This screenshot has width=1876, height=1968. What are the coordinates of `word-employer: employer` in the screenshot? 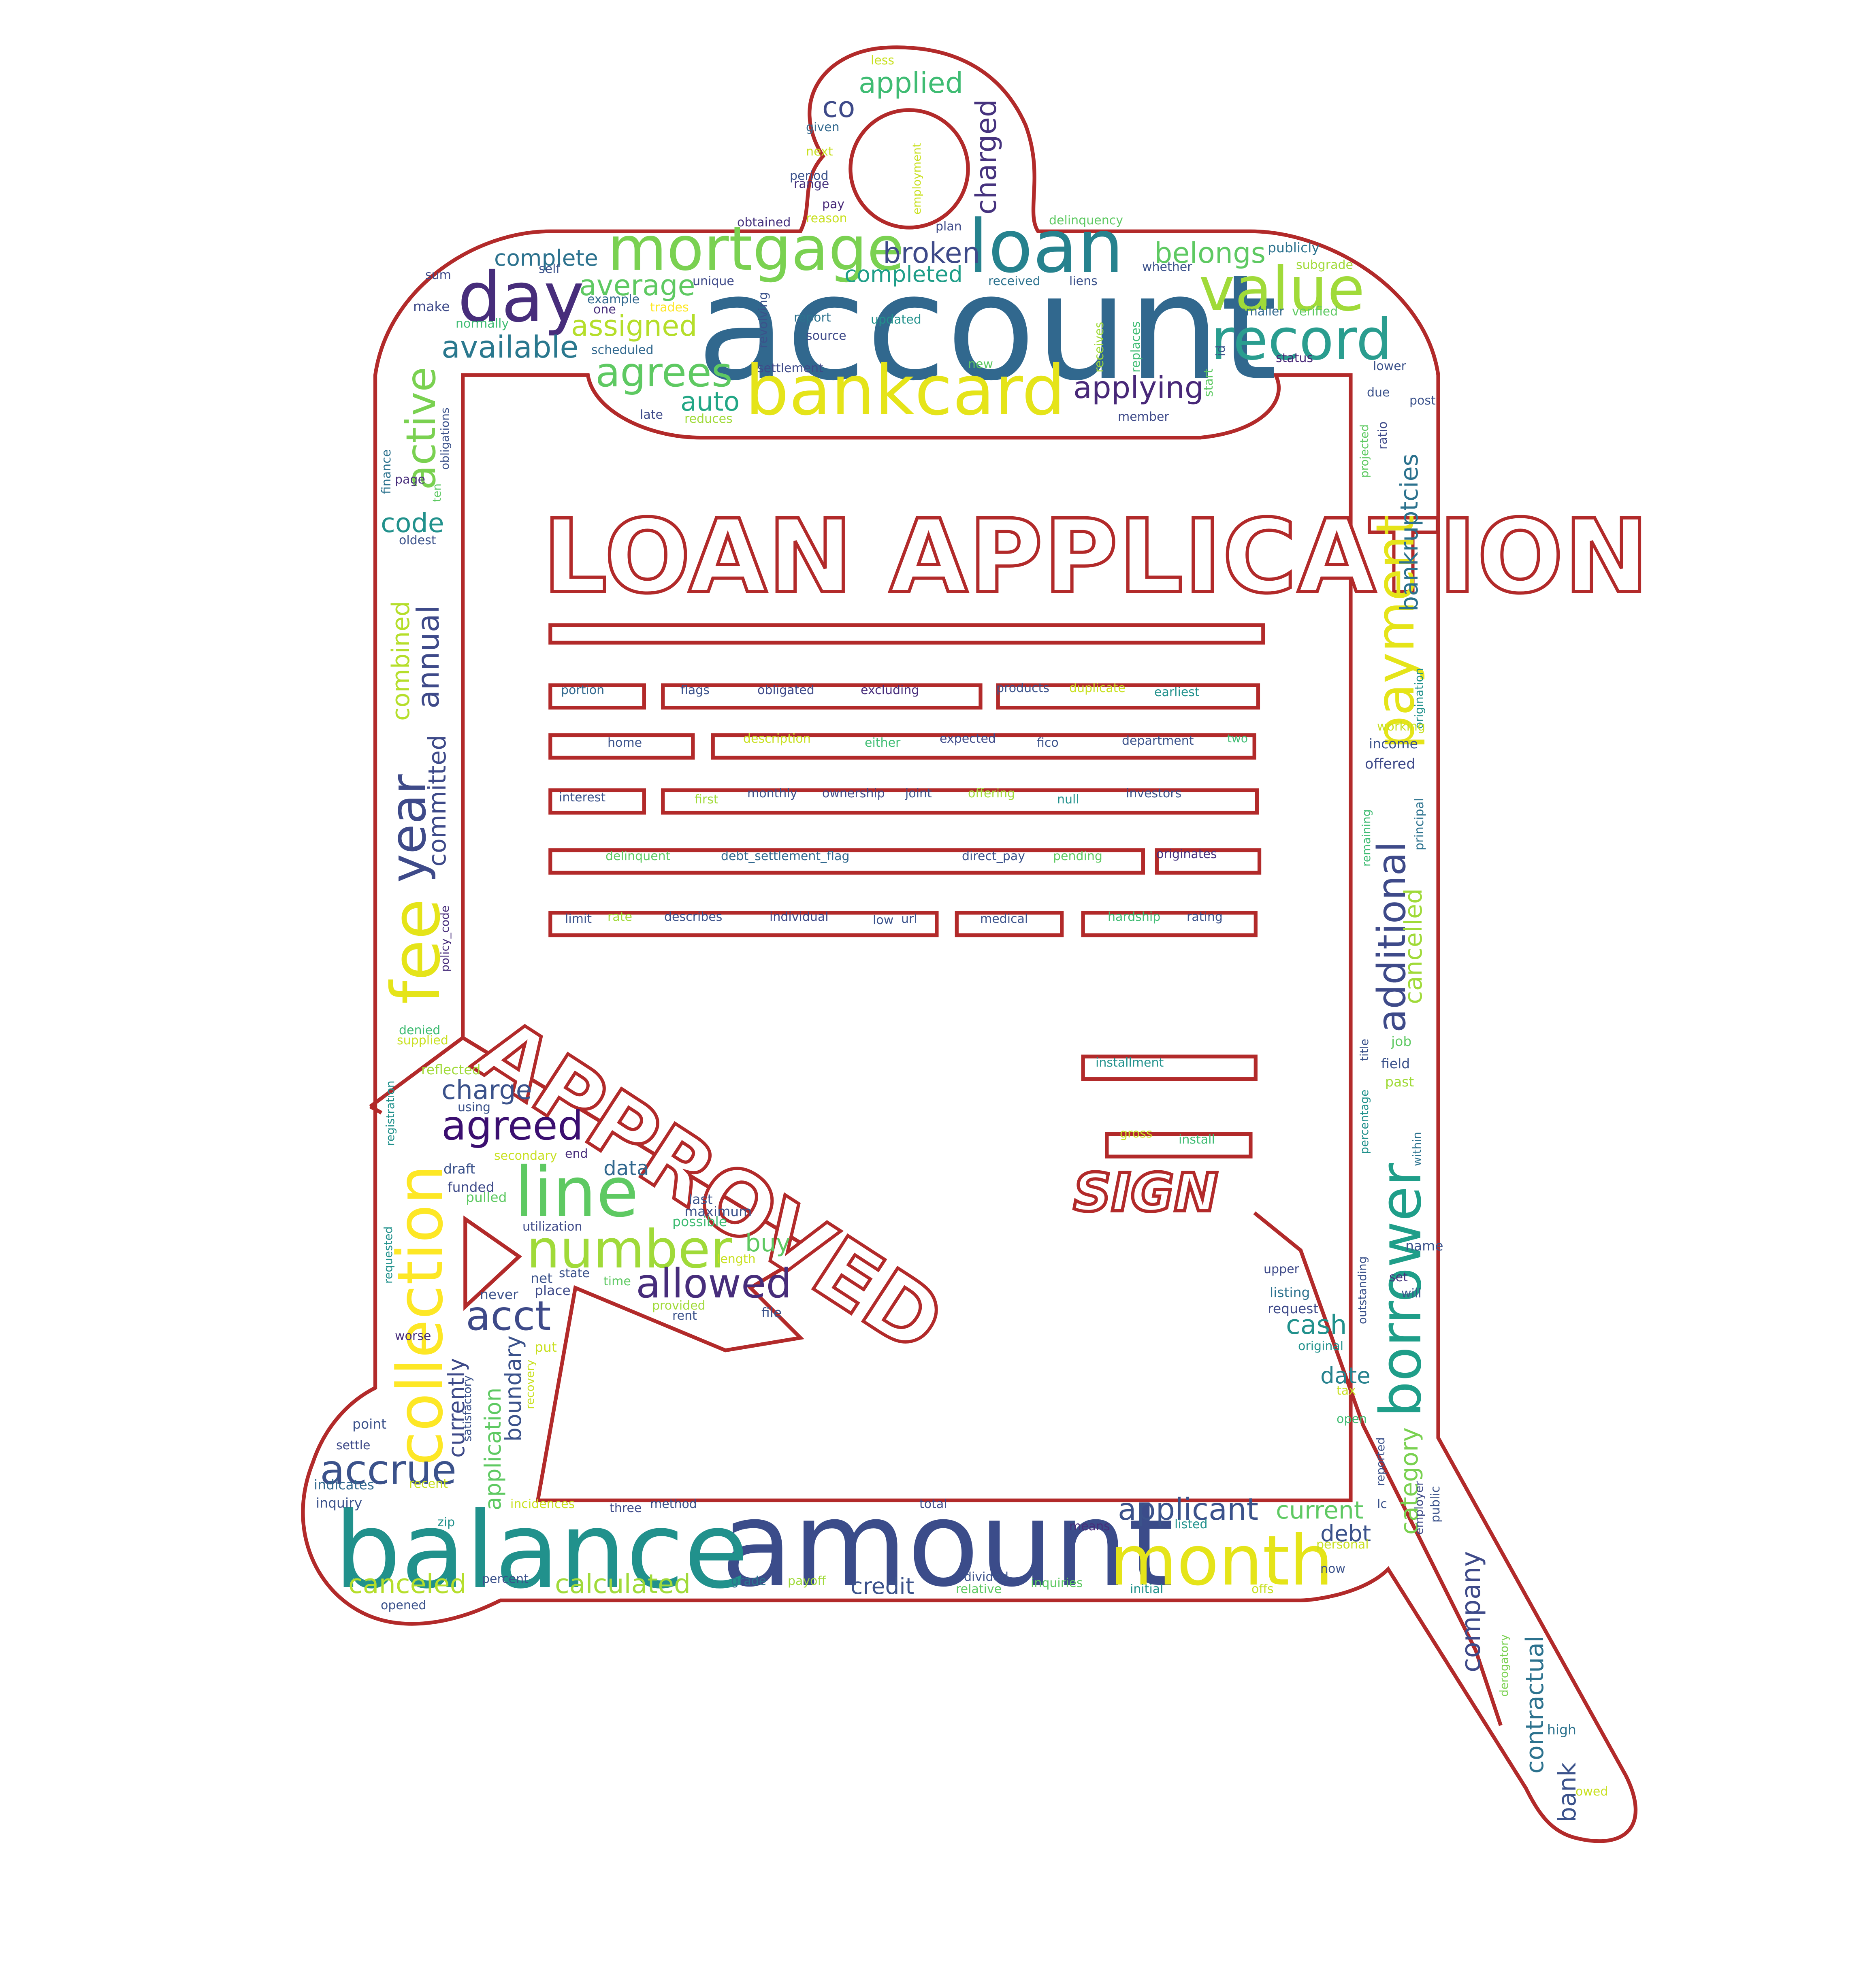 It's located at (1419, 1508).